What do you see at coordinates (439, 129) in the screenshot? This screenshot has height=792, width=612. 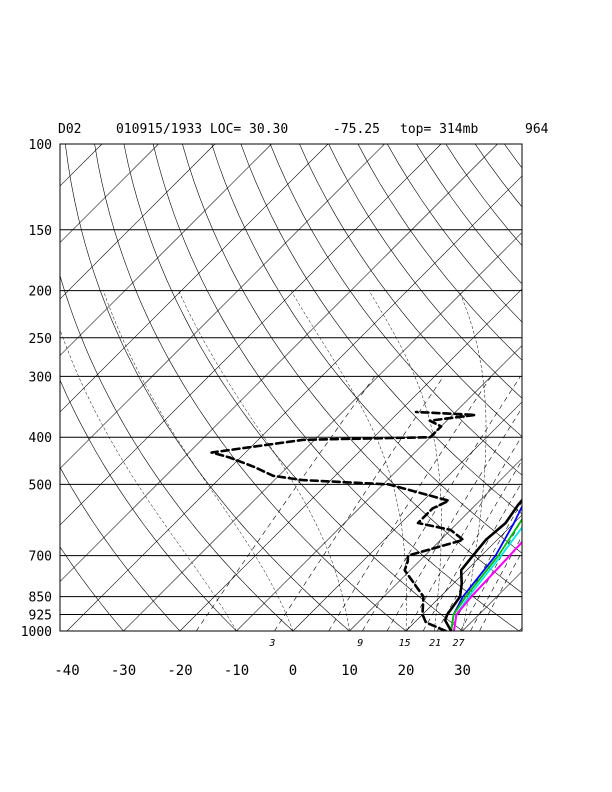 I see `header-top: top= 314mb` at bounding box center [439, 129].